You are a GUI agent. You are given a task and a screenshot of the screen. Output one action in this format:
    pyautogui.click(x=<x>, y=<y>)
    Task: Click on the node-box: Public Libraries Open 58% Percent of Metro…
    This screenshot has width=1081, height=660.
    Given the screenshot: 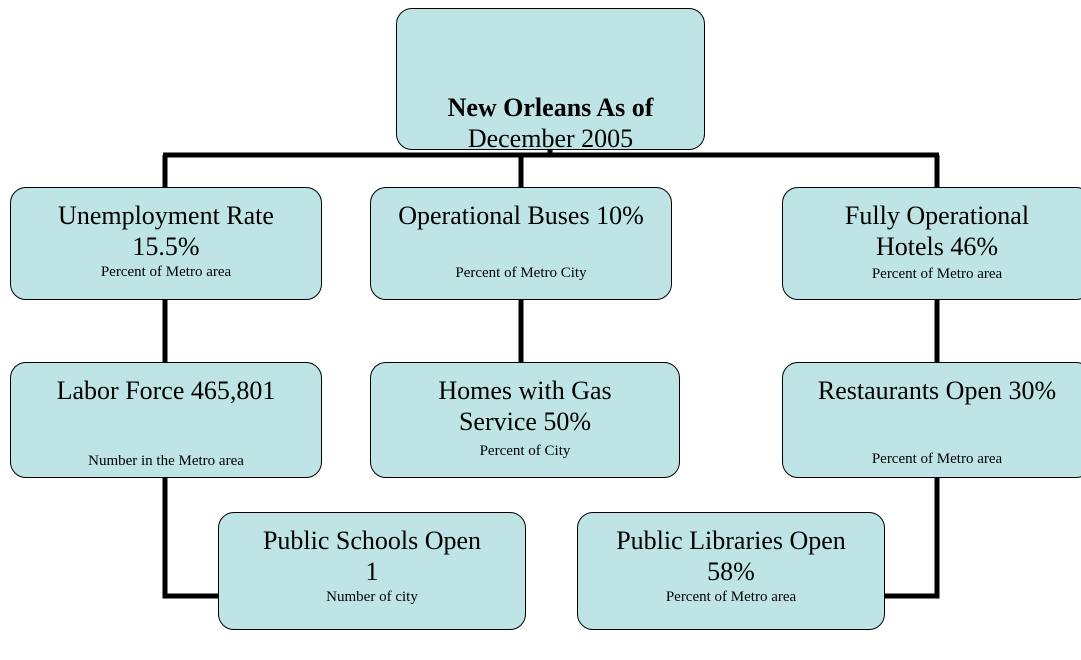 What is the action you would take?
    pyautogui.click(x=731, y=571)
    